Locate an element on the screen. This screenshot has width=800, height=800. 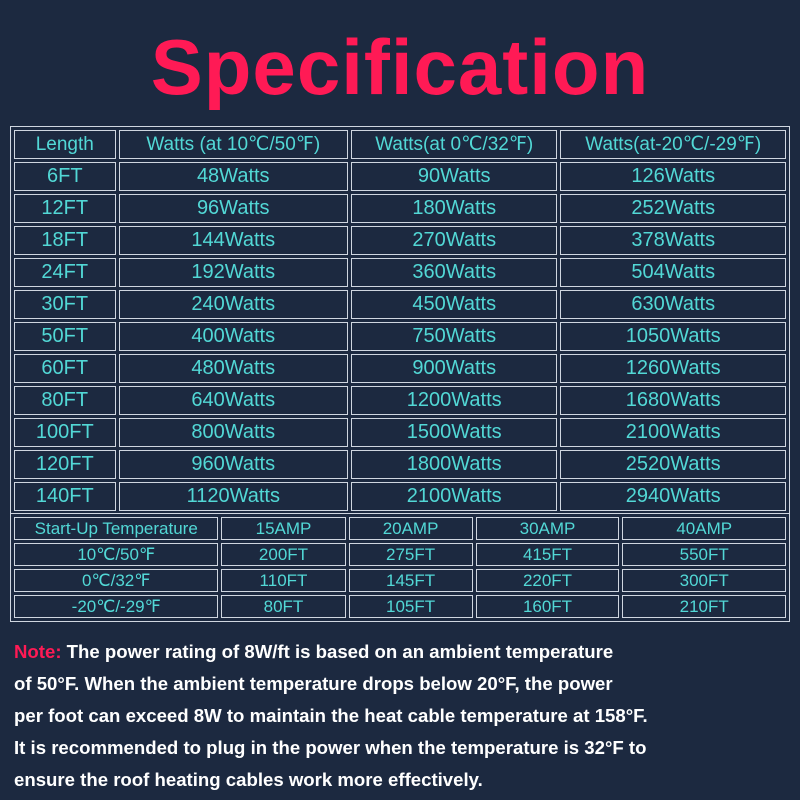
table-row: 12FT 96Watts 180Watts 252Watts is located at coordinates (400, 208).